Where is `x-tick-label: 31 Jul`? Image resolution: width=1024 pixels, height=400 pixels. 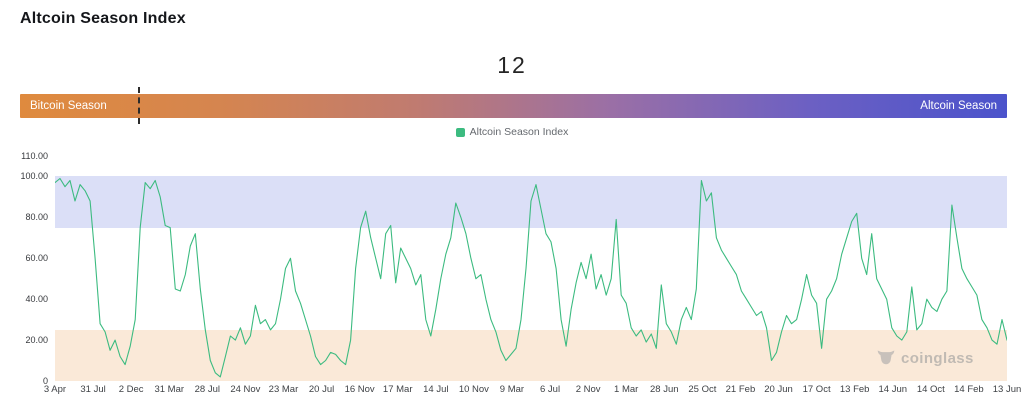 x-tick-label: 31 Jul is located at coordinates (93, 389).